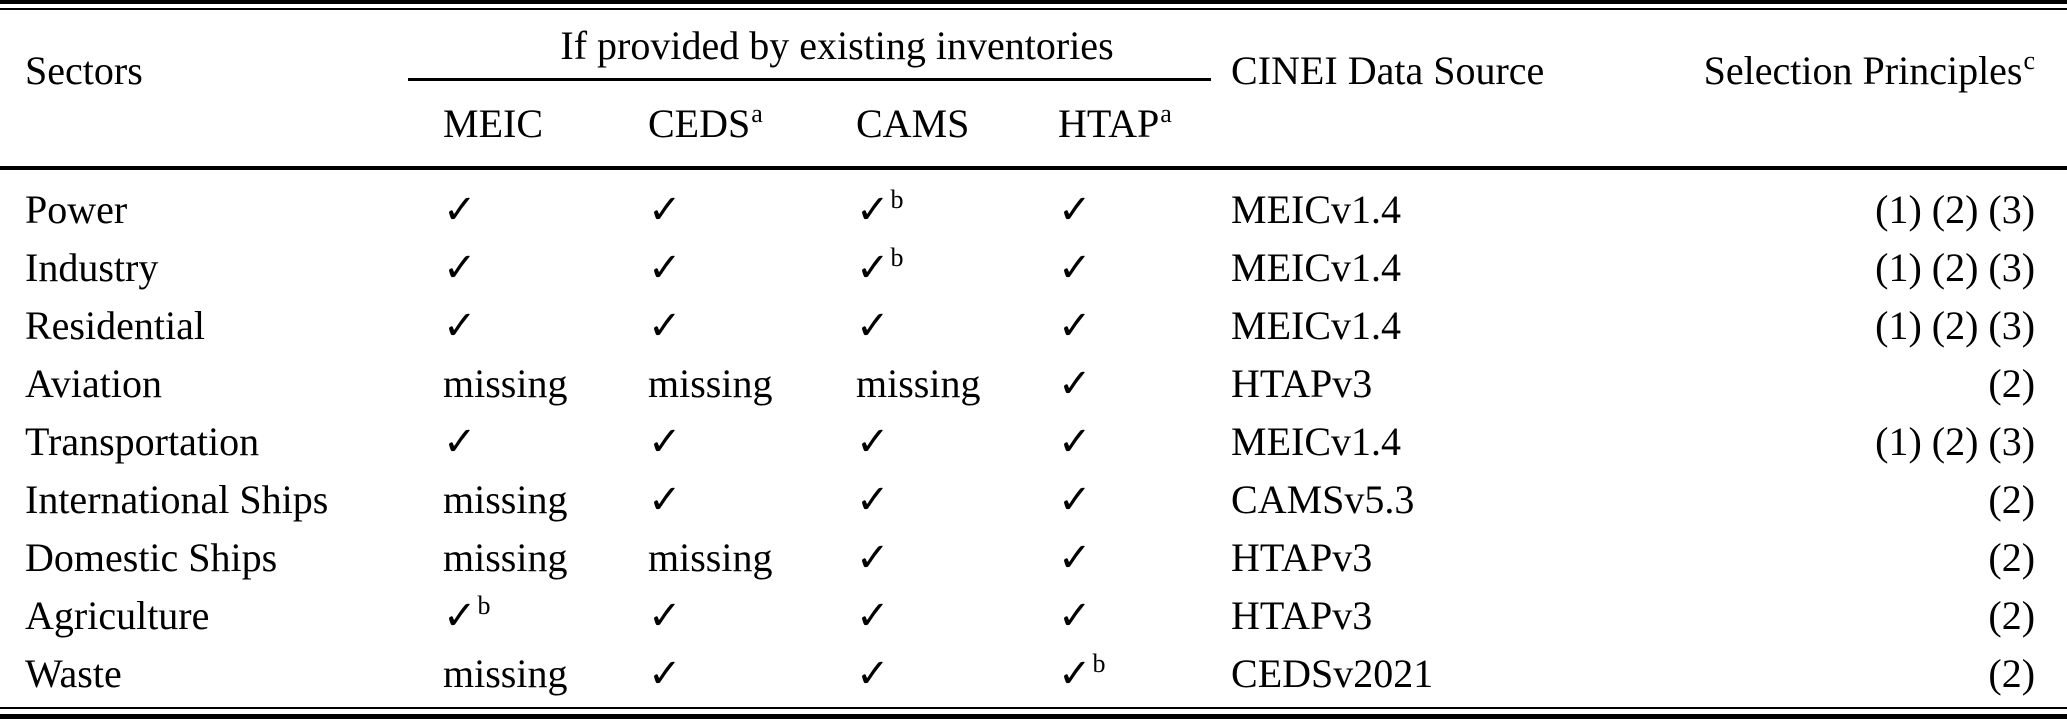 The width and height of the screenshot is (2067, 719). I want to click on cell-sector: International Ships, so click(177, 499).